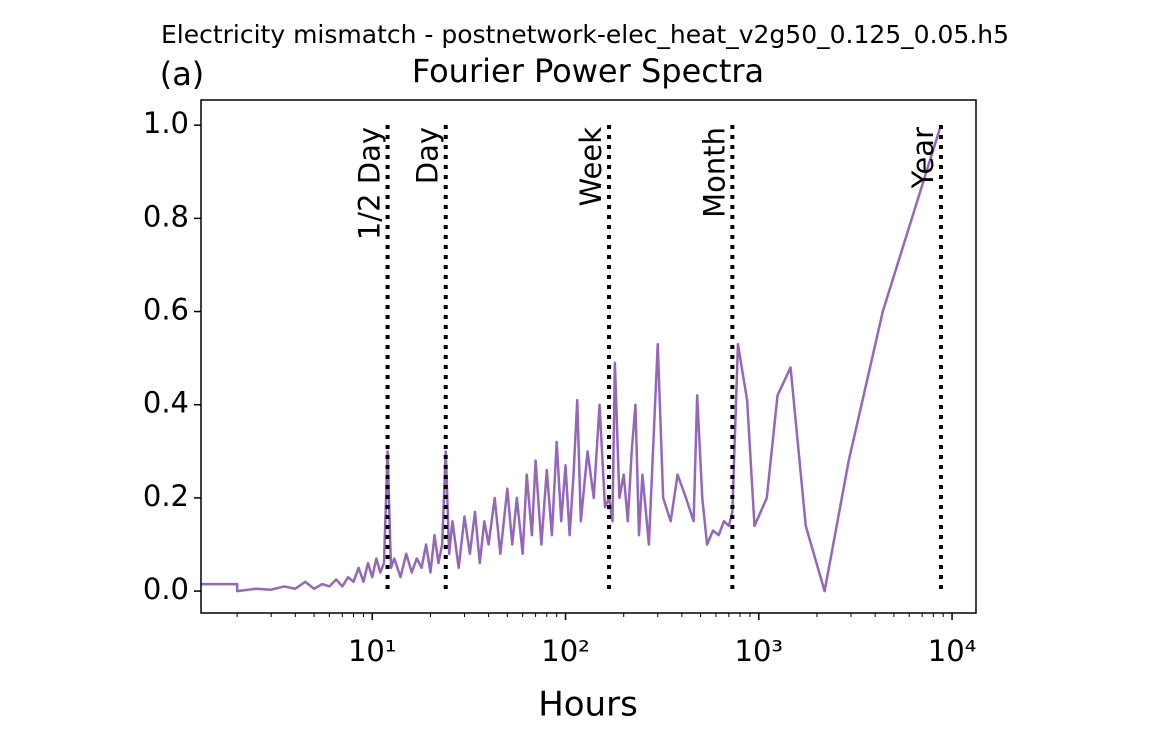  I want to click on reference-label: Year, so click(923, 158).